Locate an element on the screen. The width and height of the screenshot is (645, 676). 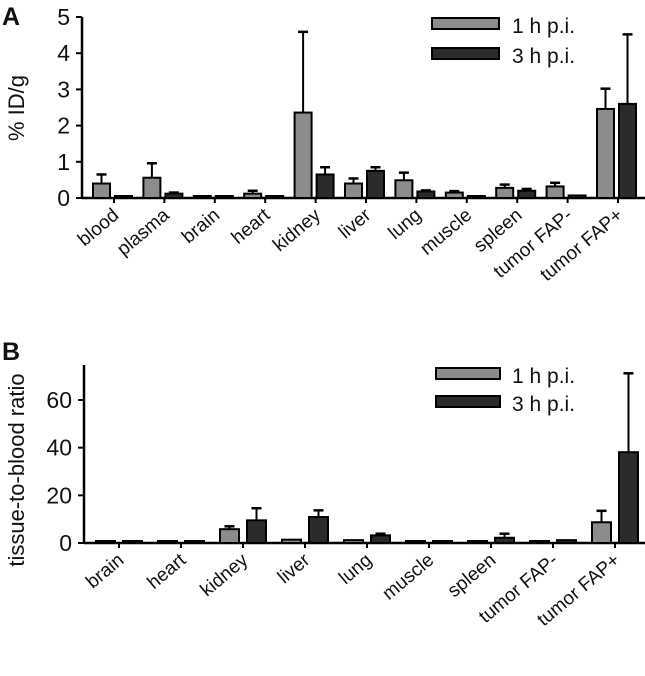
legend-a-swatch-1h is located at coordinates (465, 23).